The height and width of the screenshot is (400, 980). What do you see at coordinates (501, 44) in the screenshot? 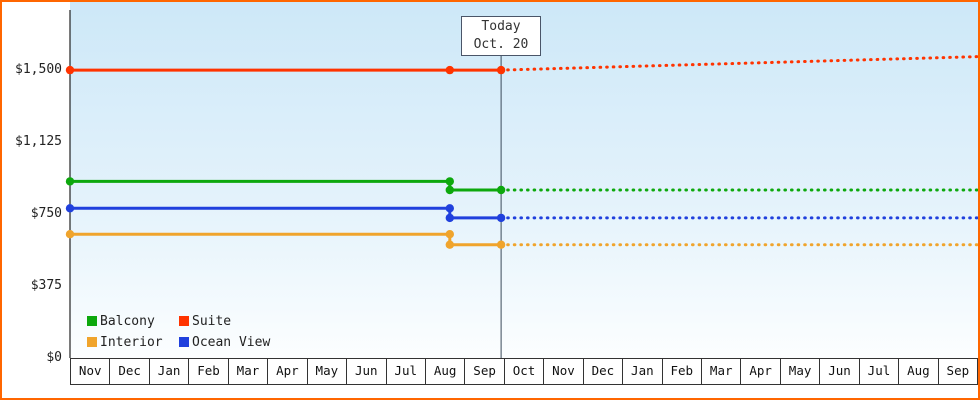
I see `today-date-text: Oct. 20` at bounding box center [501, 44].